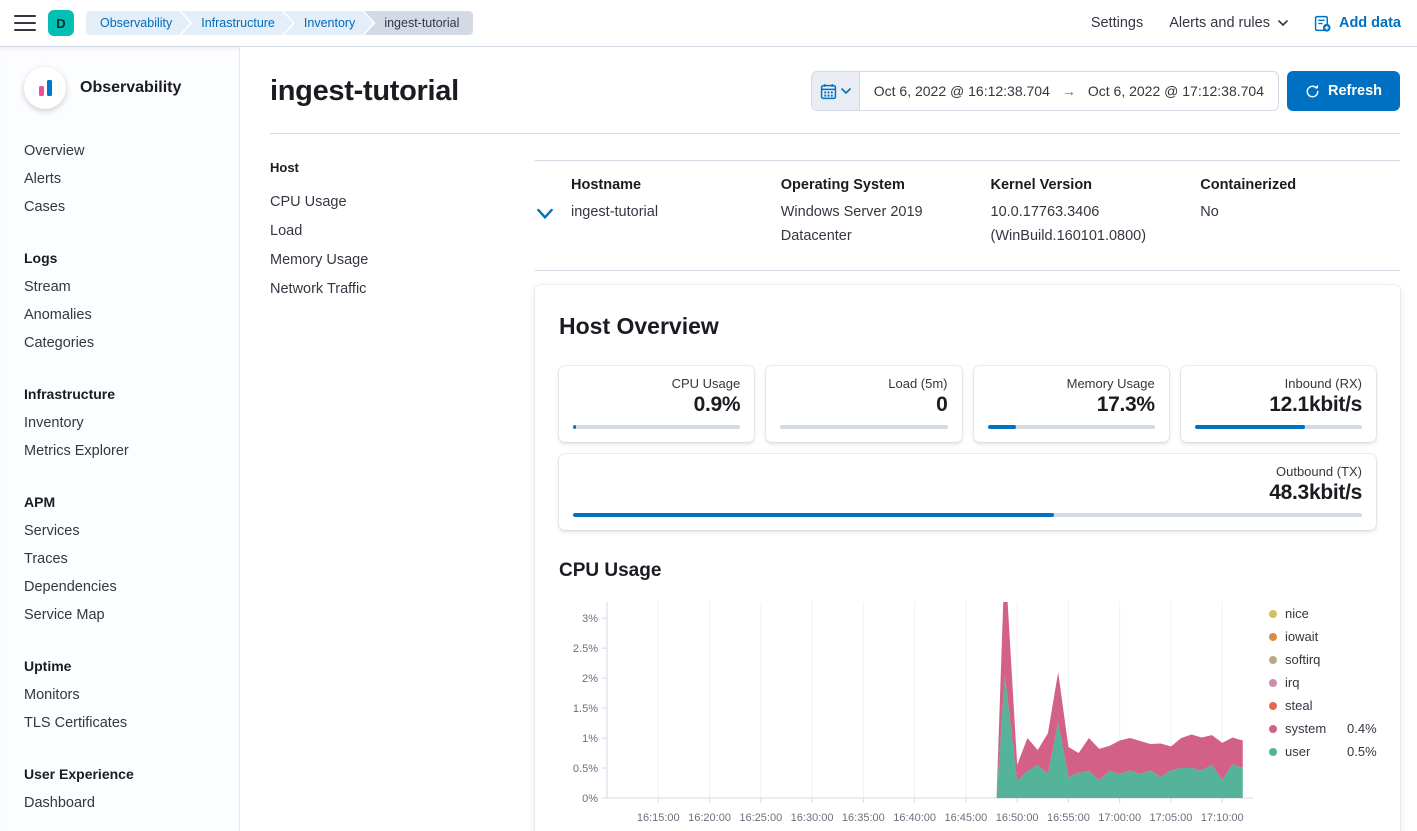  Describe the element at coordinates (1323, 751) in the screenshot. I see `legend-item-user: user 0.5%` at that location.